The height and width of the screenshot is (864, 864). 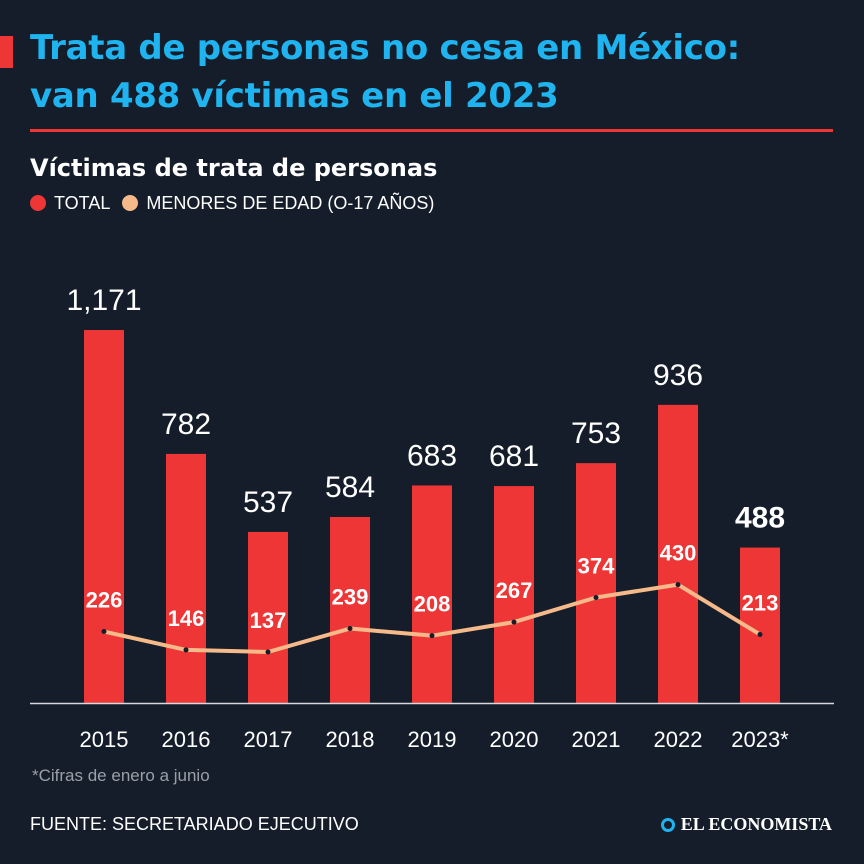 I want to click on data-label-total: 683, so click(x=432, y=455).